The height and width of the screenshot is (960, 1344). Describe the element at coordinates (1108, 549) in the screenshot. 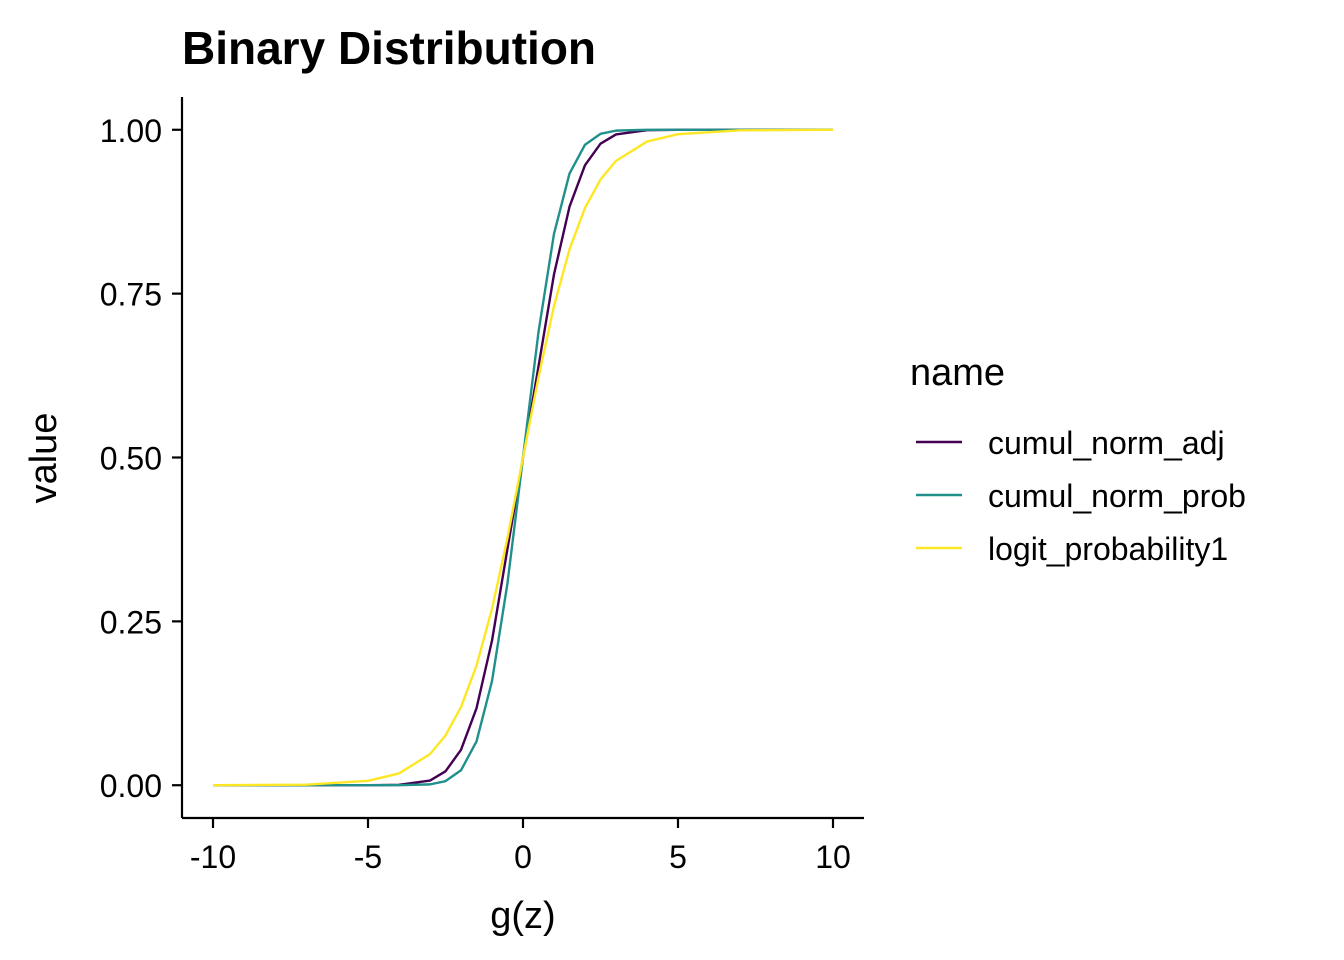

I see `legend-label: logit_probability1` at that location.